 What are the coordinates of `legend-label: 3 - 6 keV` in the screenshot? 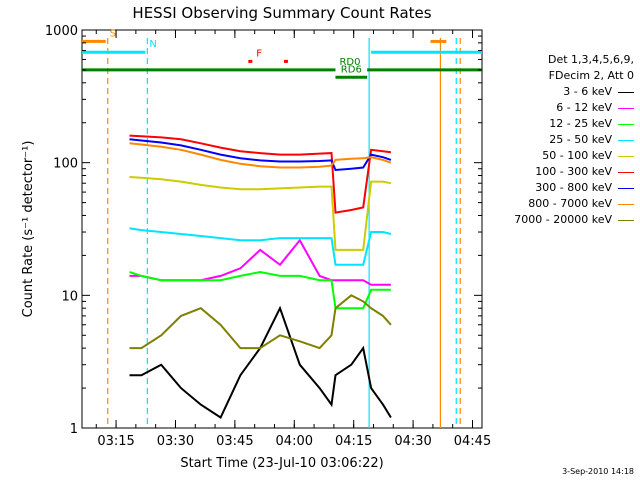 It's located at (587, 91).